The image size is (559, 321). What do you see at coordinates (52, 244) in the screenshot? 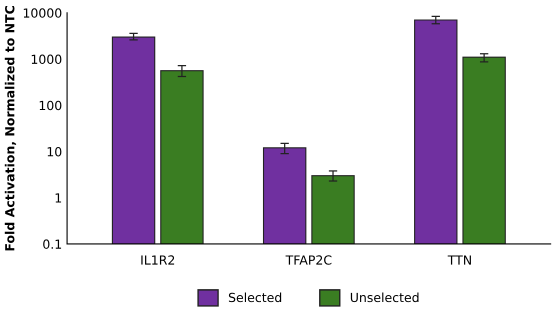
I see `y-tick-label: 0.1` at bounding box center [52, 244].